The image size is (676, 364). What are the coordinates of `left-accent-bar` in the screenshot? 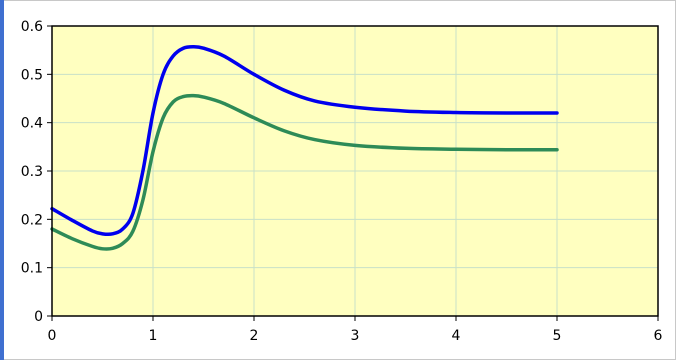 It's located at (2, 180).